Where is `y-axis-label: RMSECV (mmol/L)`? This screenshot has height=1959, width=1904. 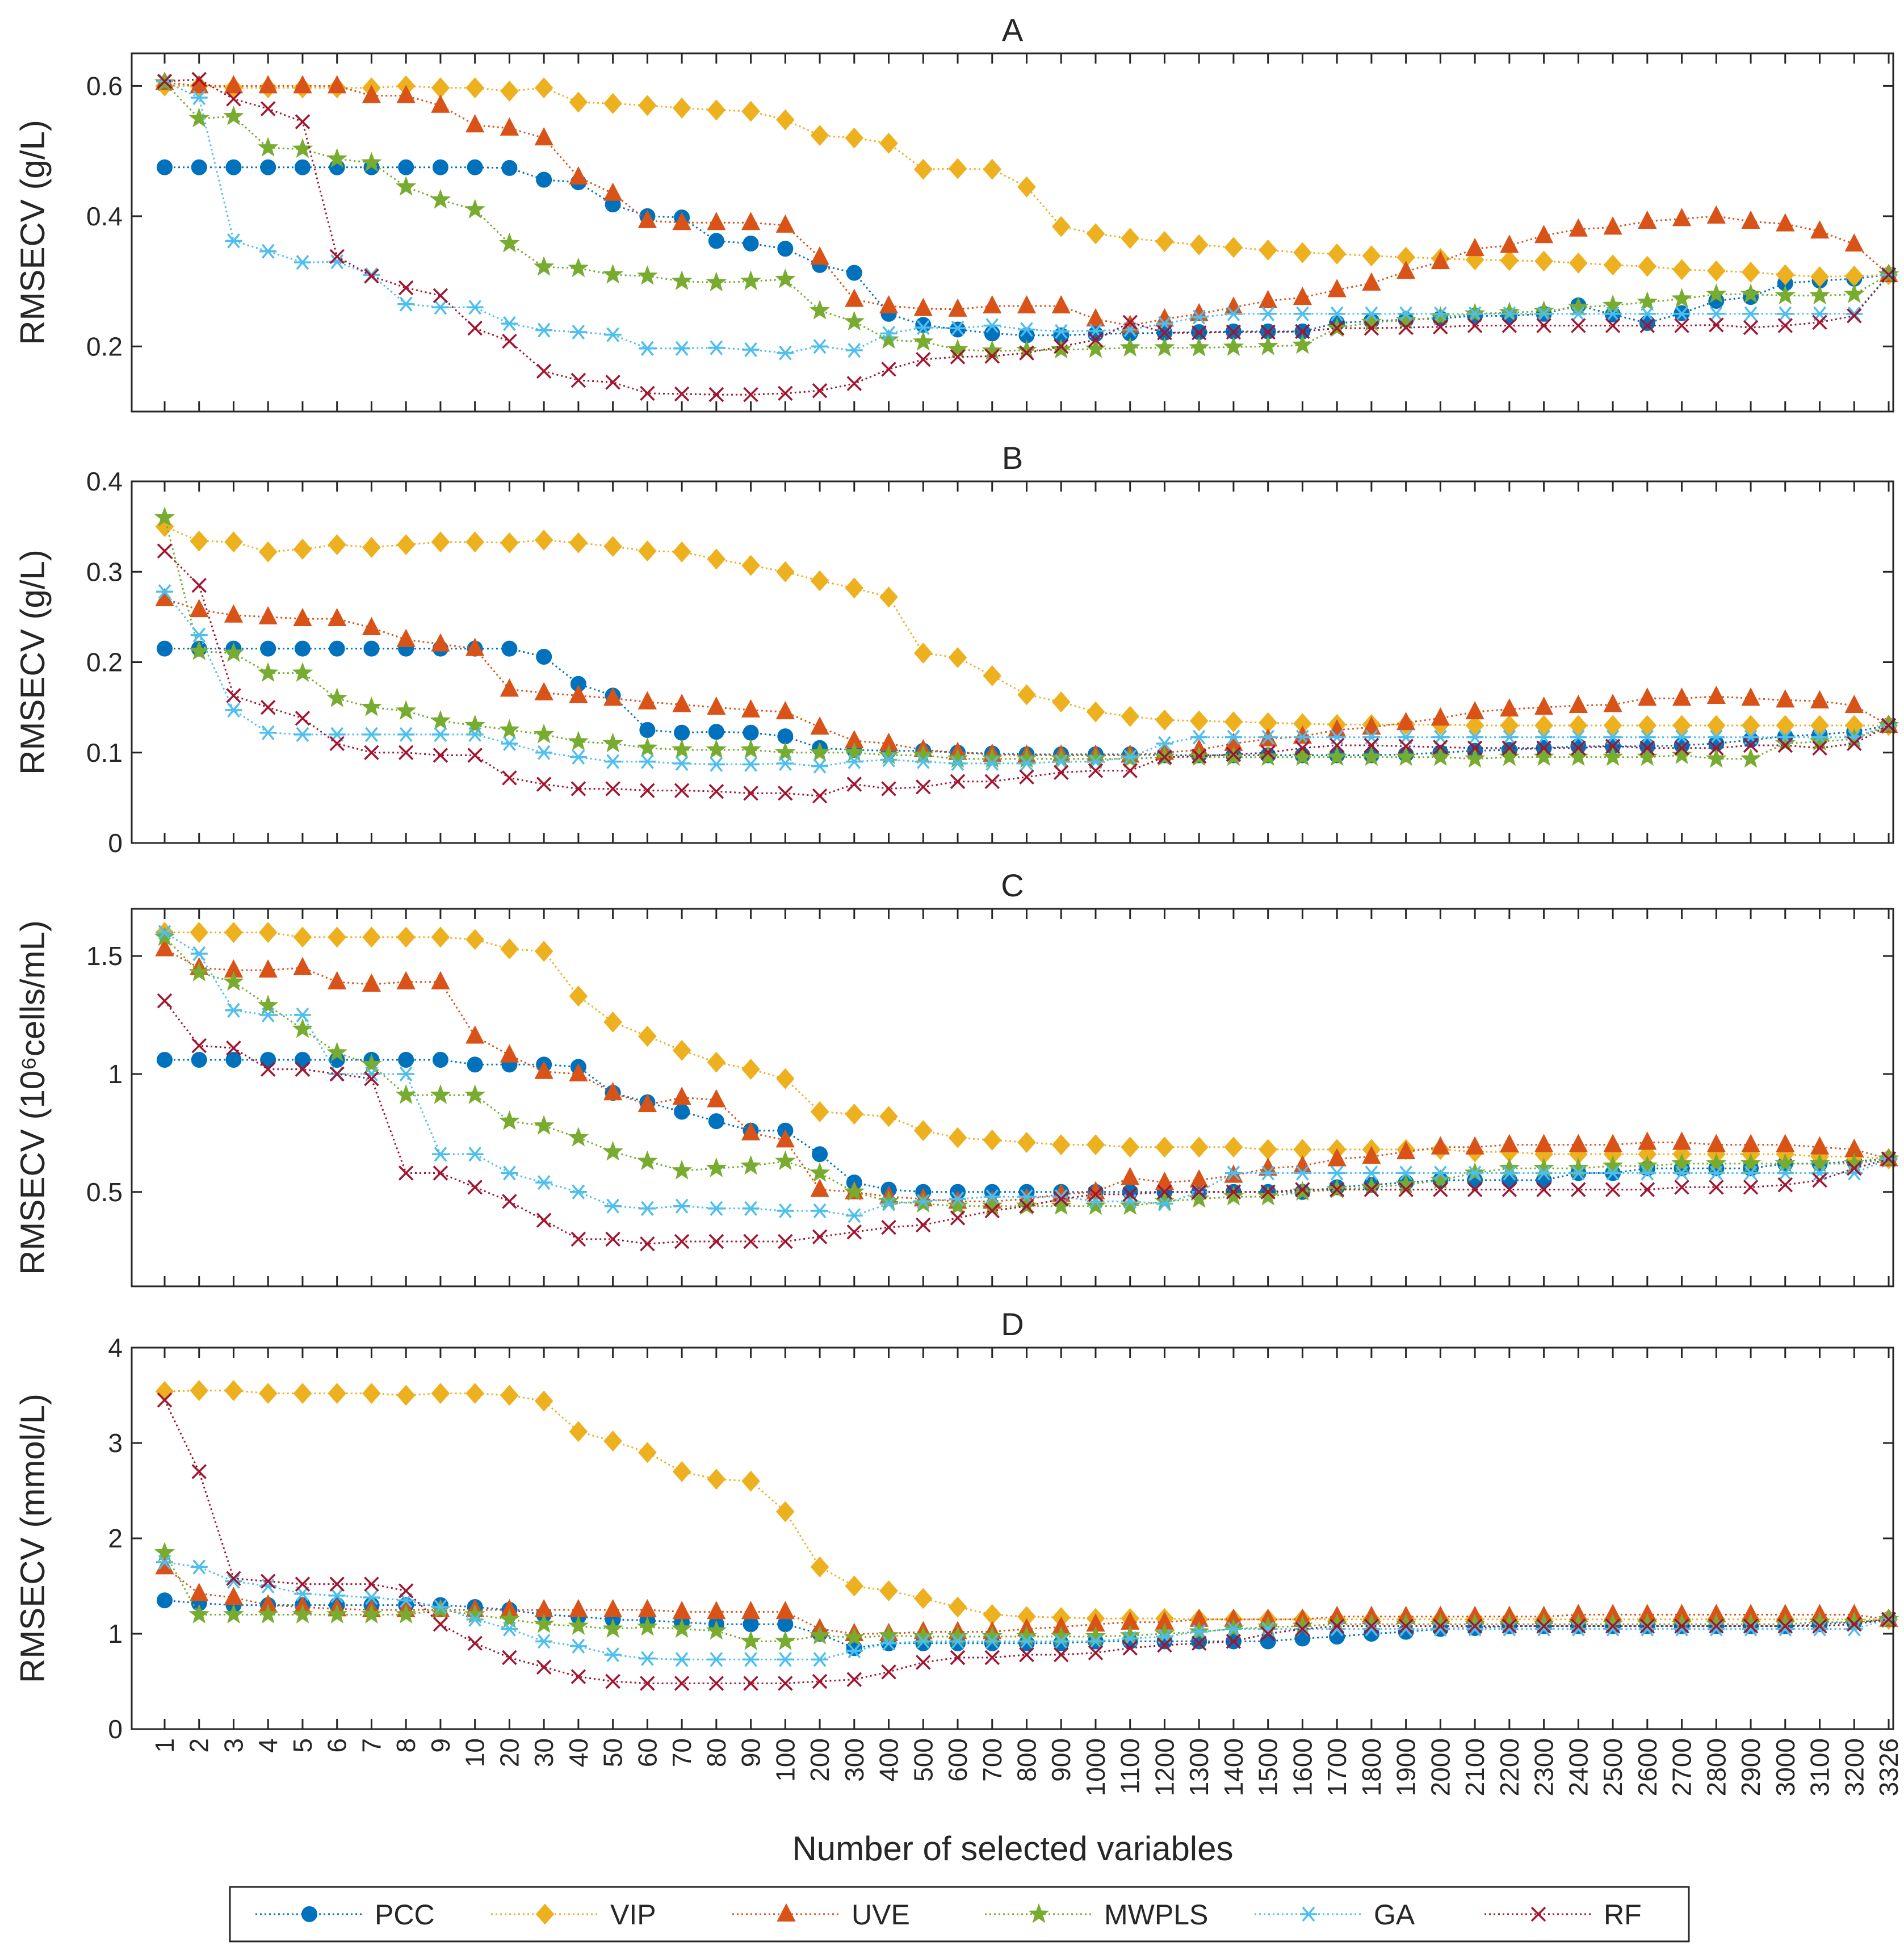 y-axis-label: RMSECV (mmol/L) is located at coordinates (33, 1538).